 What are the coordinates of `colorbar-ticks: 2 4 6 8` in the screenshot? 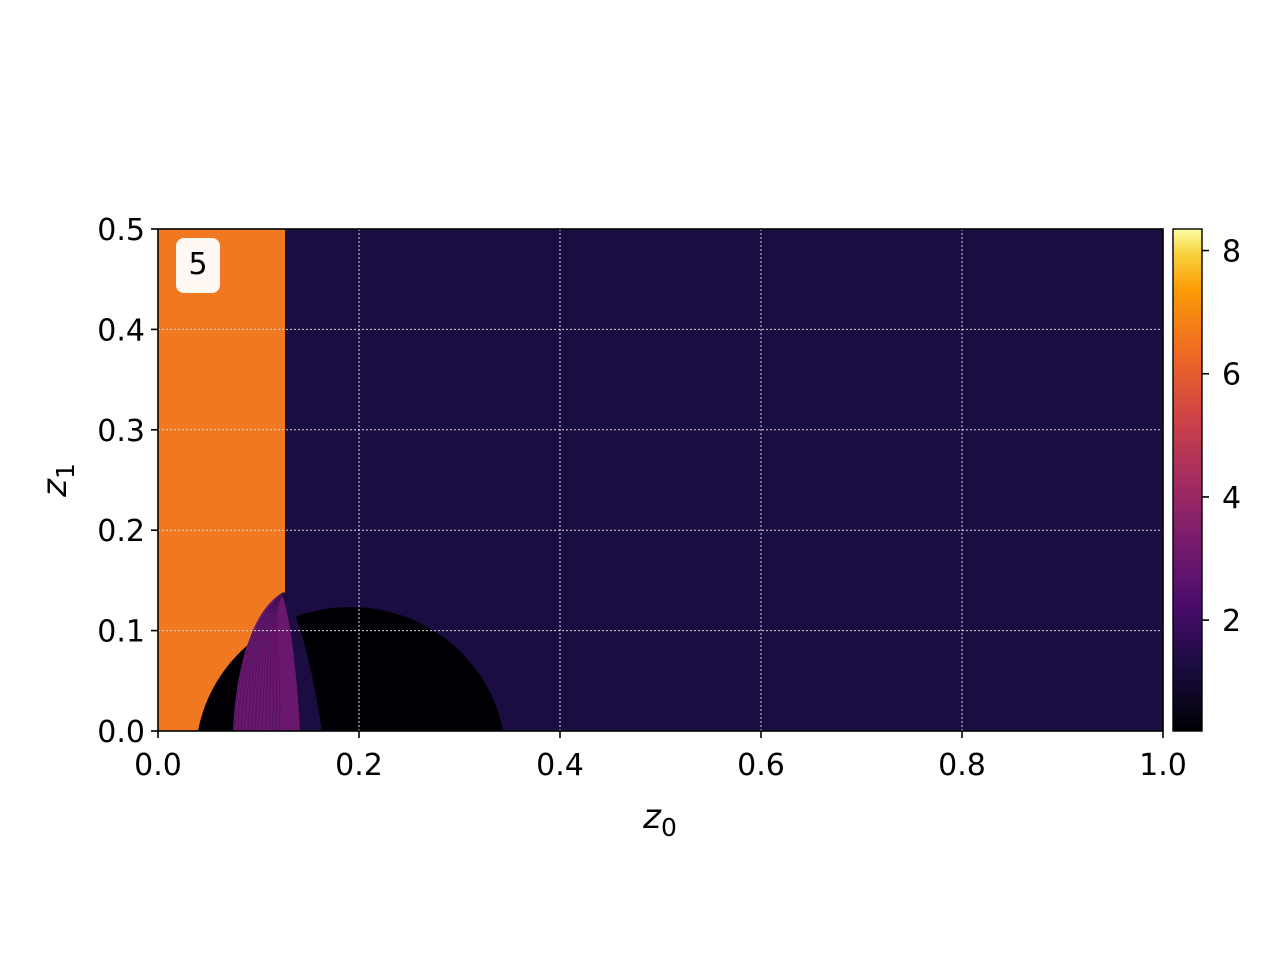 It's located at (1221, 437).